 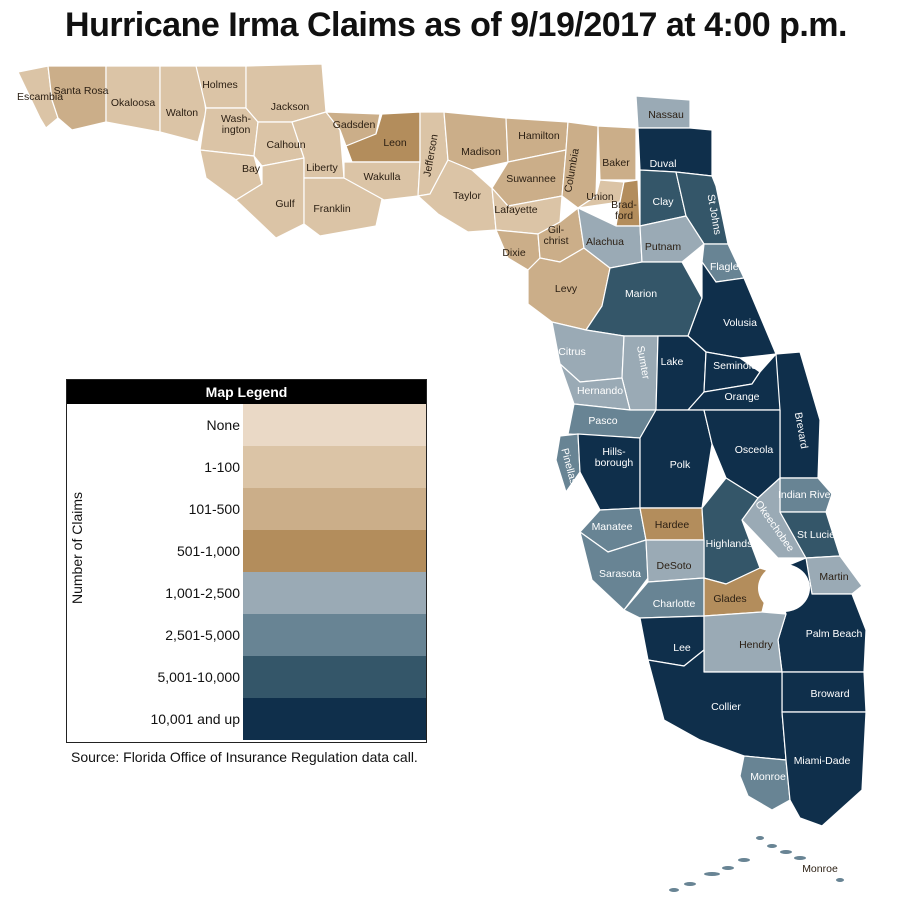 What do you see at coordinates (568, 463) in the screenshot?
I see `county-pinellas` at bounding box center [568, 463].